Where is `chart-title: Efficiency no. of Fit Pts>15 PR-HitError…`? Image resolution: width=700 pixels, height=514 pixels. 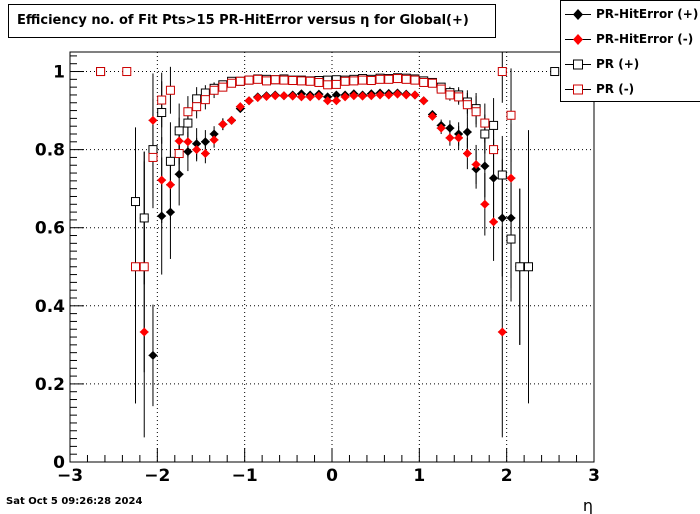 chart-title: Efficiency no. of Fit Pts>15 PR-HitError… is located at coordinates (243, 20).